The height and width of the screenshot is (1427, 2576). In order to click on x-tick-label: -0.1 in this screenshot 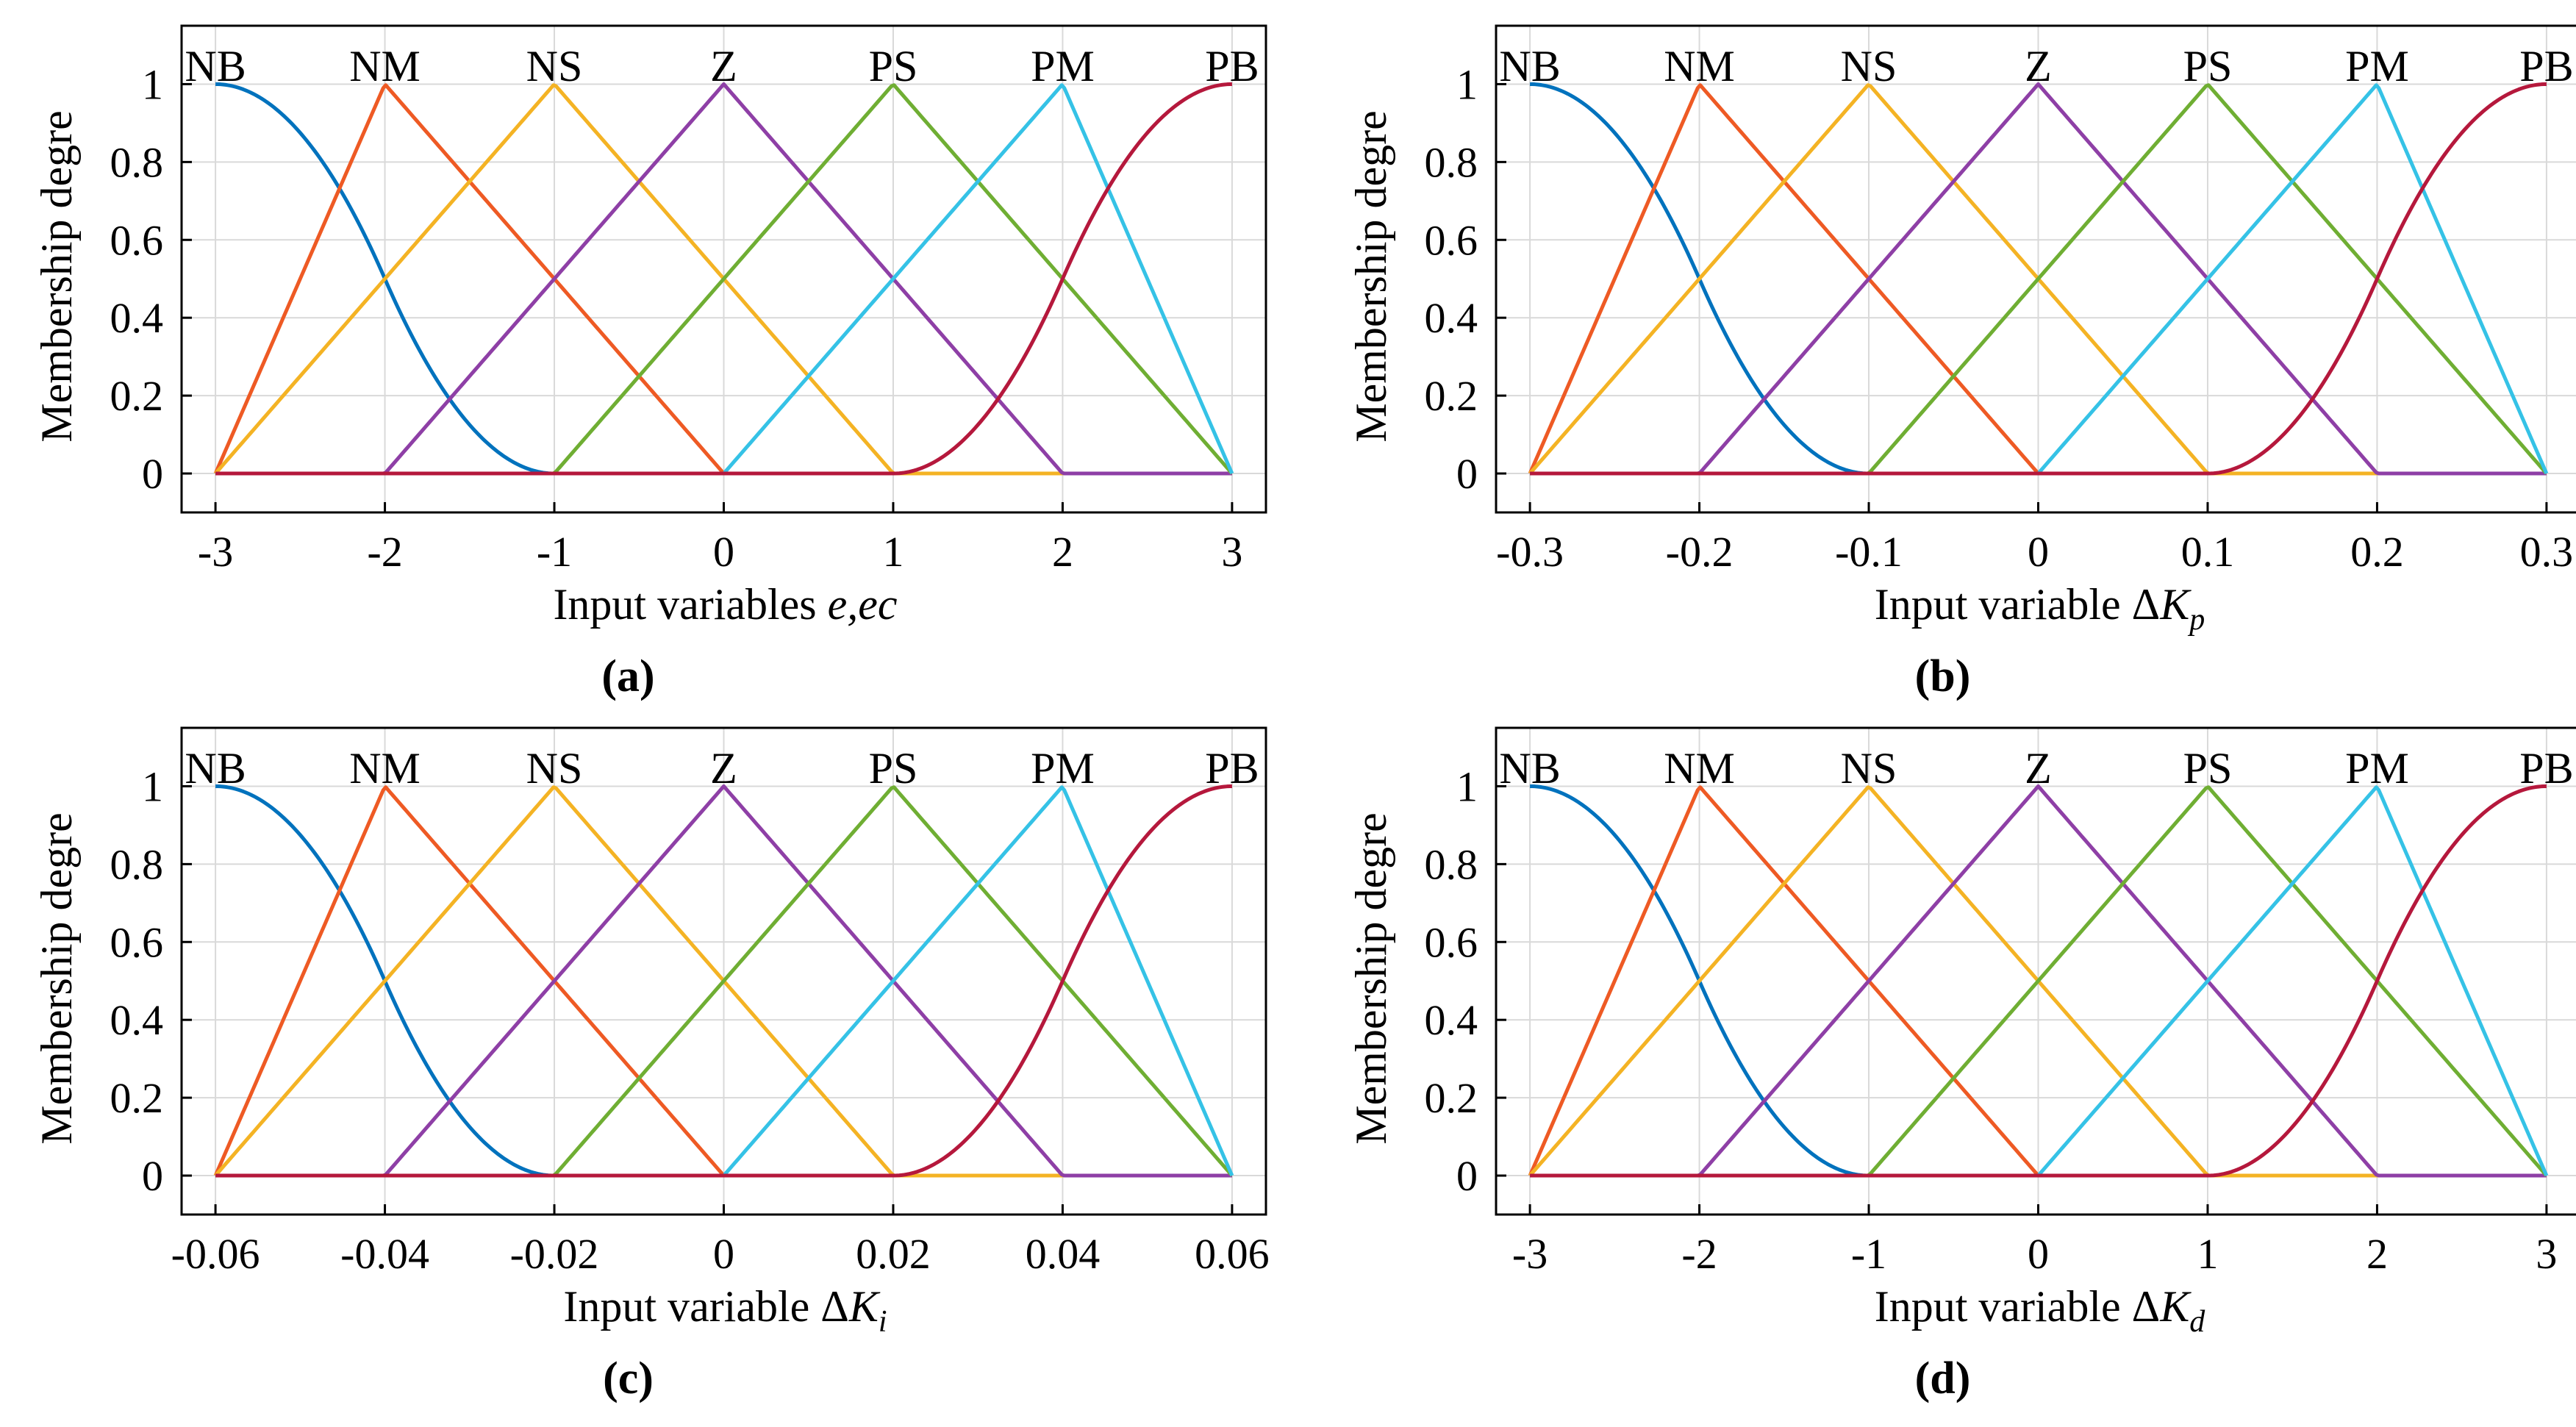, I will do `click(1869, 552)`.